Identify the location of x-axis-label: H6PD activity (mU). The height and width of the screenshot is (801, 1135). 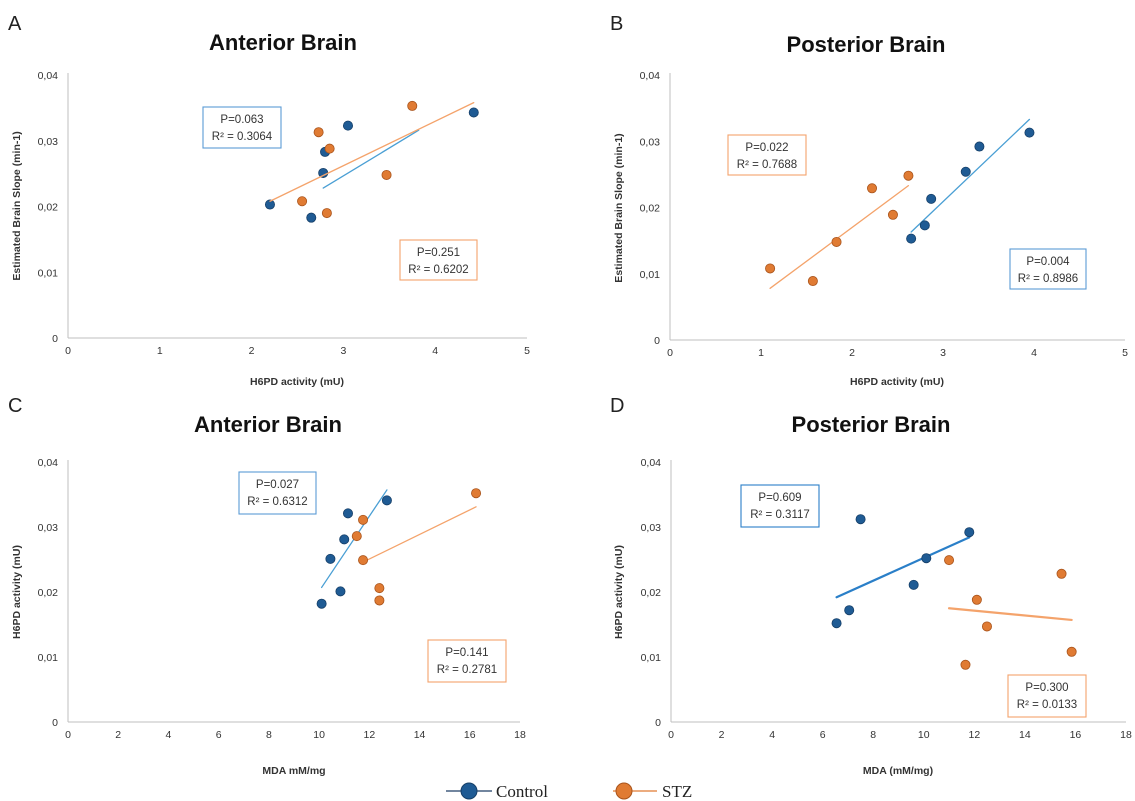
(297, 382).